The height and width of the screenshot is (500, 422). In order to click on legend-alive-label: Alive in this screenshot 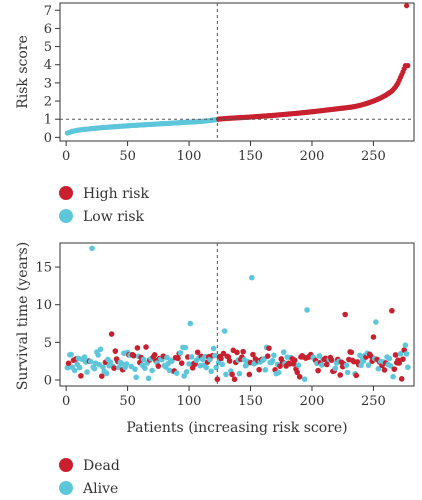, I will do `click(100, 489)`.